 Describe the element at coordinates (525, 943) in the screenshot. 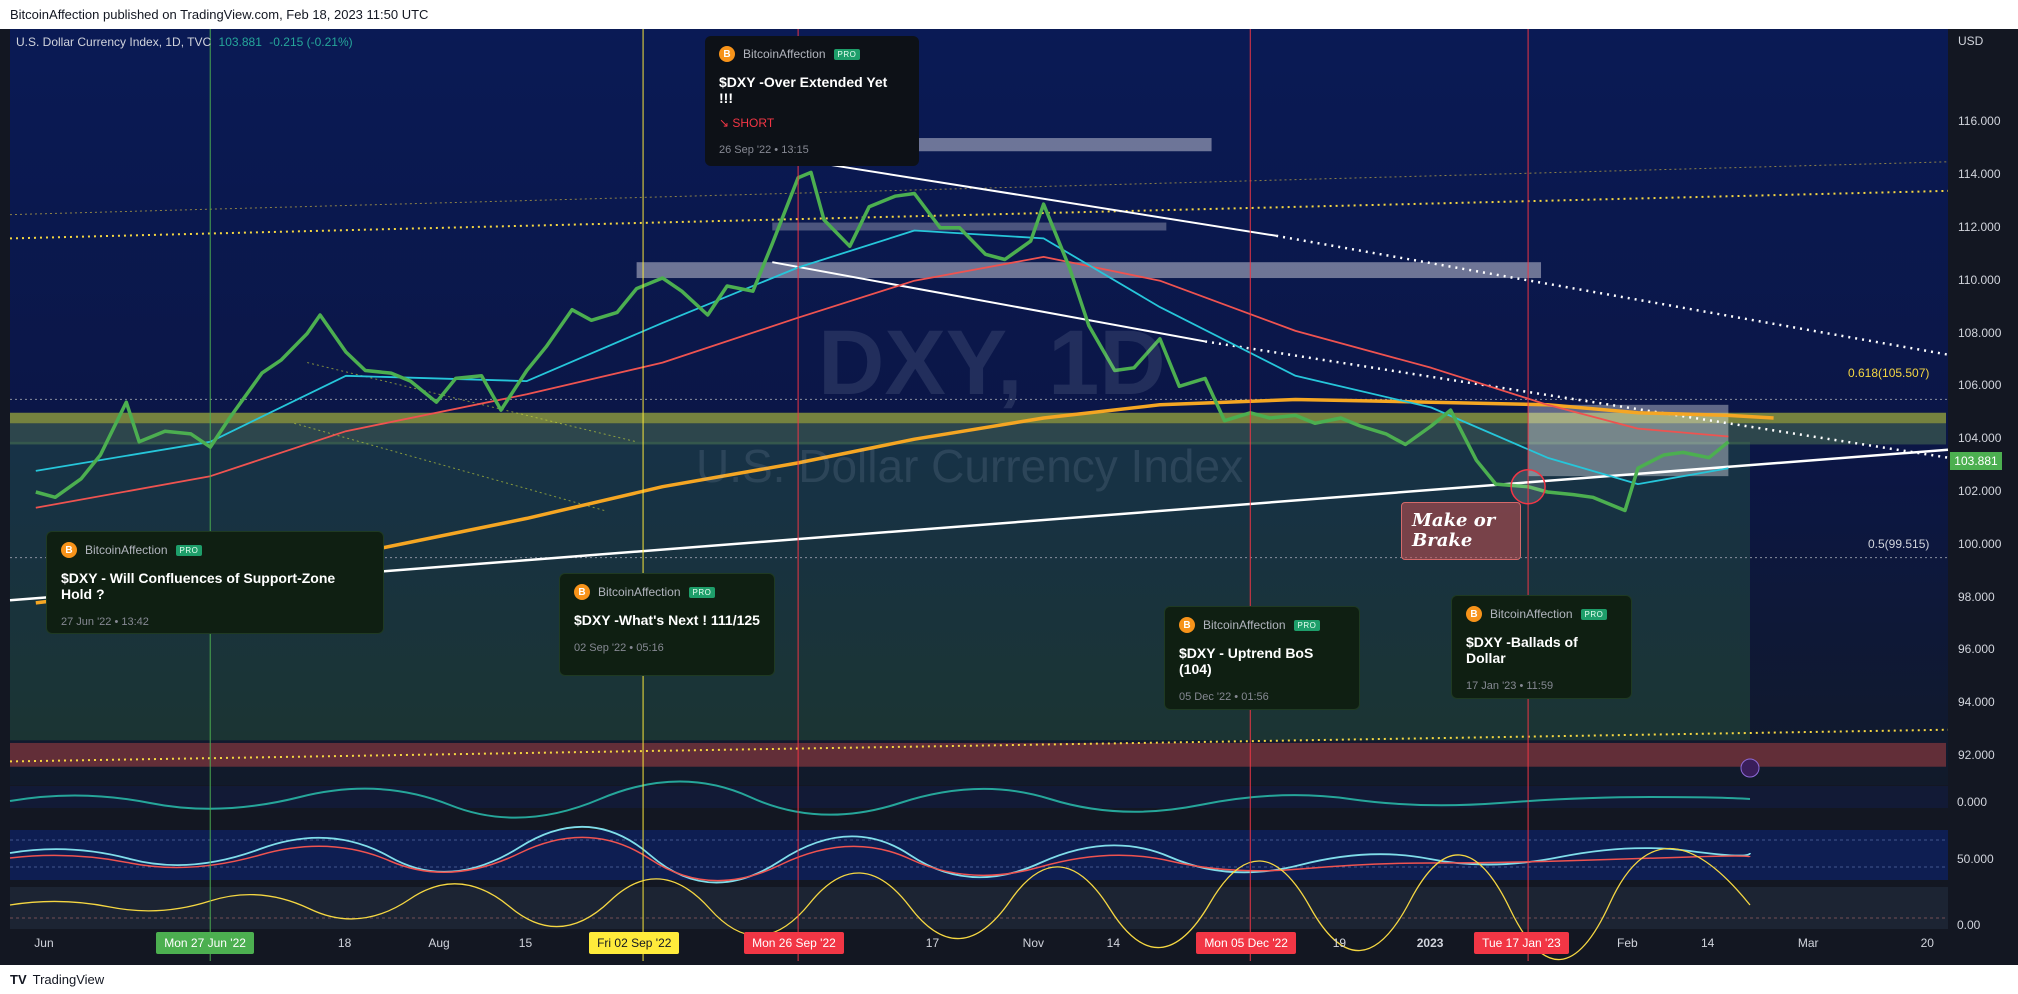

I see `x-tick-3: 15` at that location.